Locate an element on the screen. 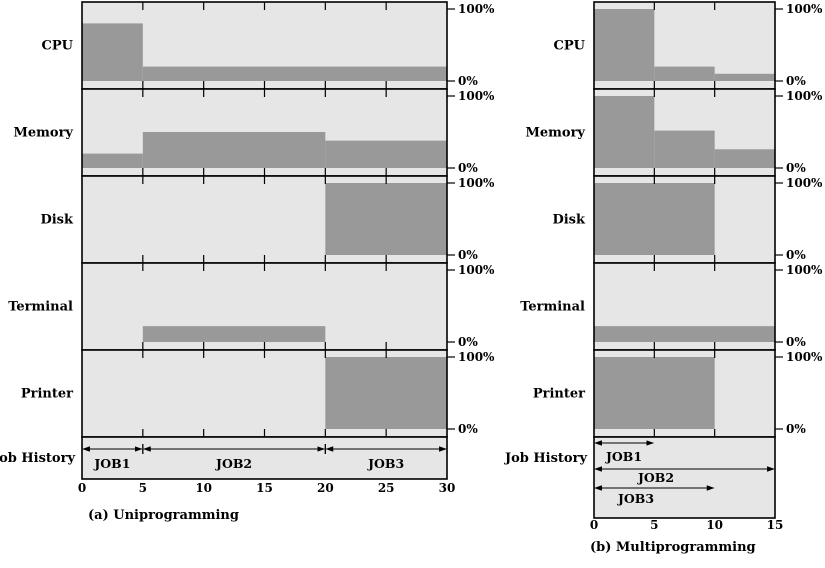 Image resolution: width=825 pixels, height=568 pixels. x-tick-label: 30 is located at coordinates (447, 488).